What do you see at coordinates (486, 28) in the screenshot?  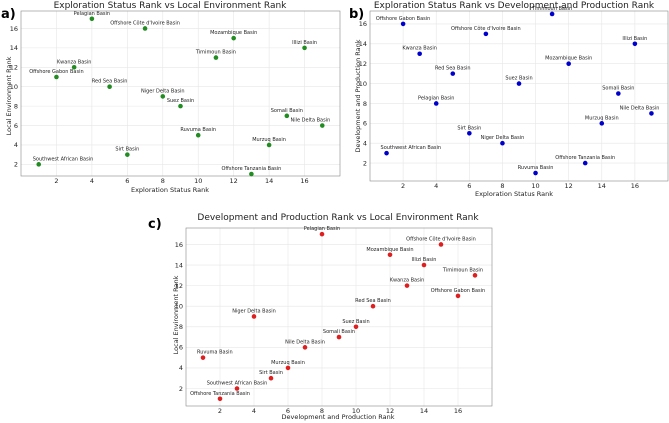 I see `panel-b-point-label: Offshore Côte d'Ivoire Basin` at bounding box center [486, 28].